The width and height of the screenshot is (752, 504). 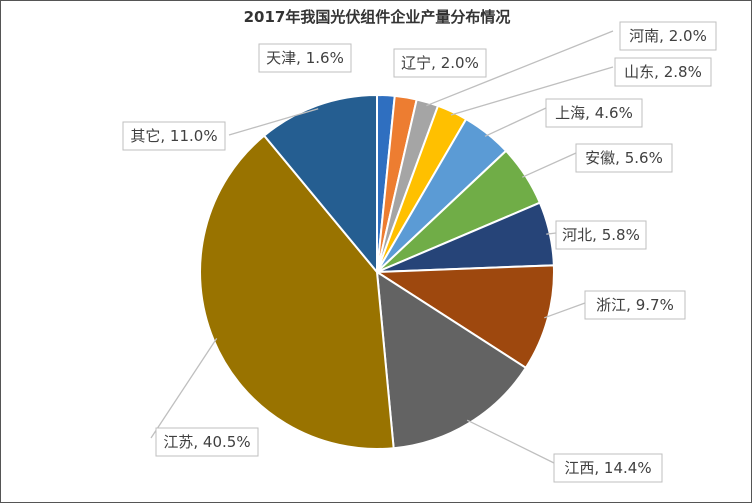 I want to click on data-label-text-3: 山东, 2.8%, so click(x=663, y=72).